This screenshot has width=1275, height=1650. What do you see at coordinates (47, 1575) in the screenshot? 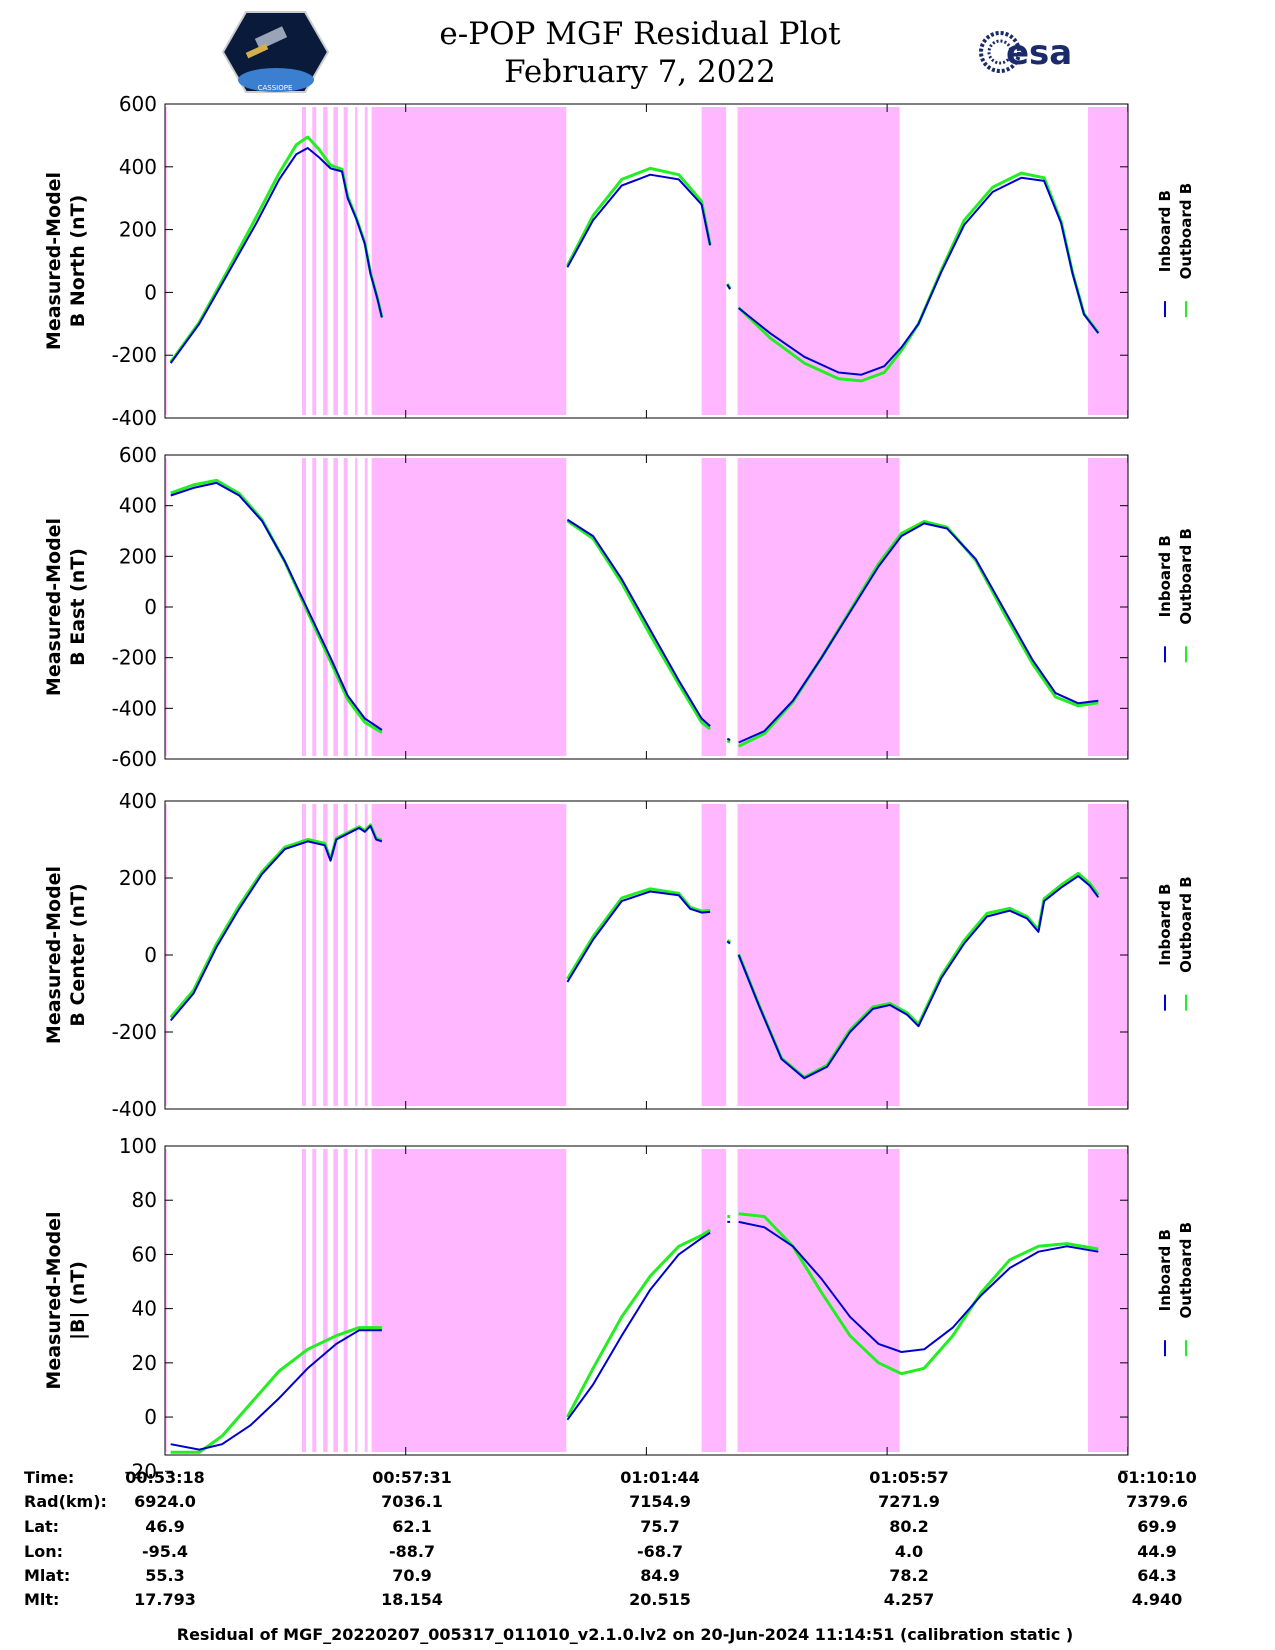
I see `info-row-label: Mlat:` at bounding box center [47, 1575].